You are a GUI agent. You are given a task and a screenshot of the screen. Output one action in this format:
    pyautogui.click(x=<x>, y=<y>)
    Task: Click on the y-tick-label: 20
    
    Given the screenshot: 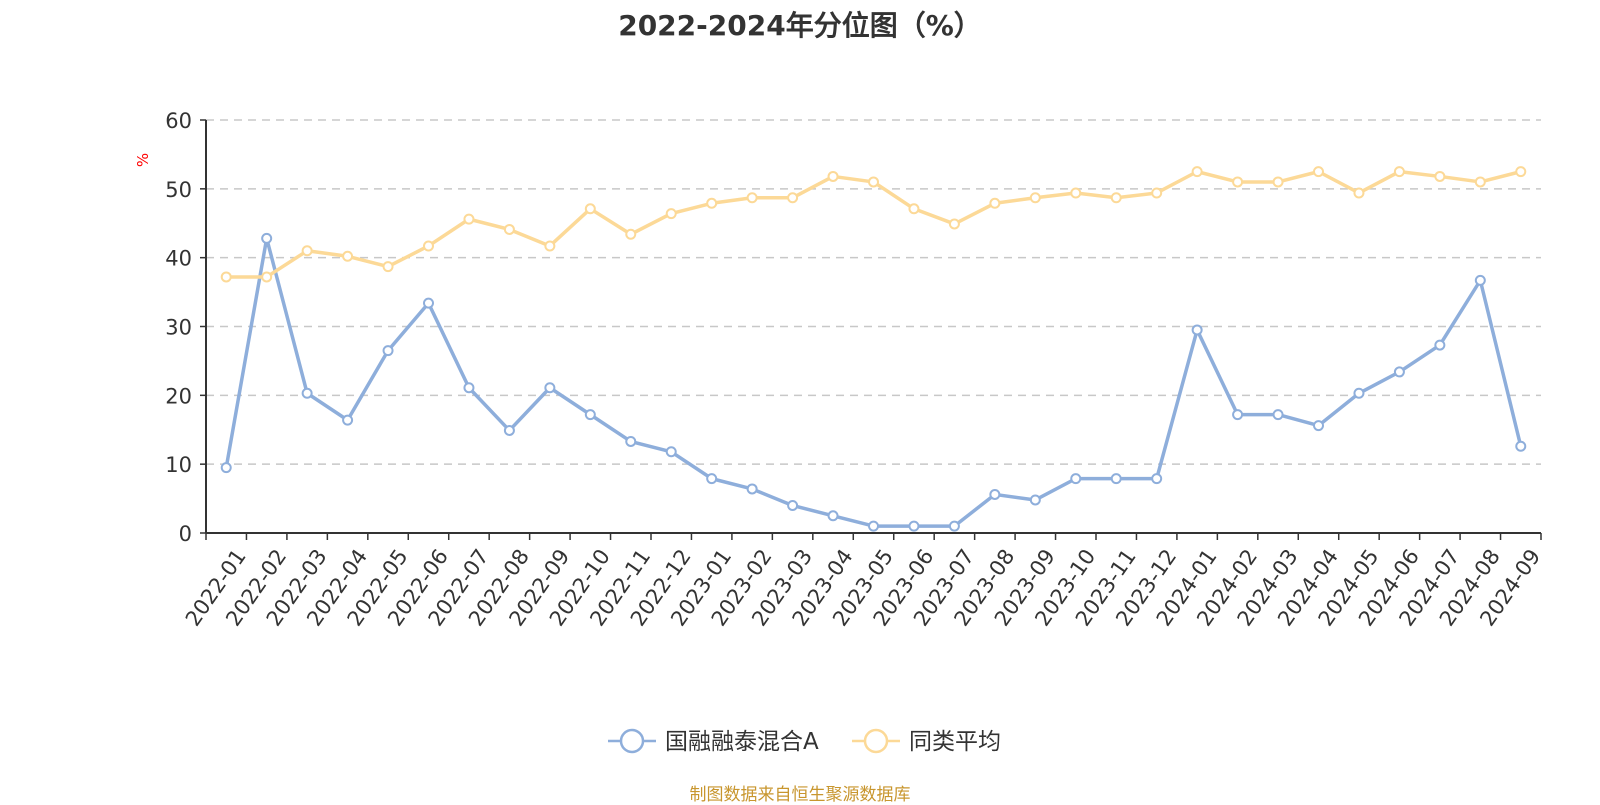 What is the action you would take?
    pyautogui.click(x=178, y=396)
    